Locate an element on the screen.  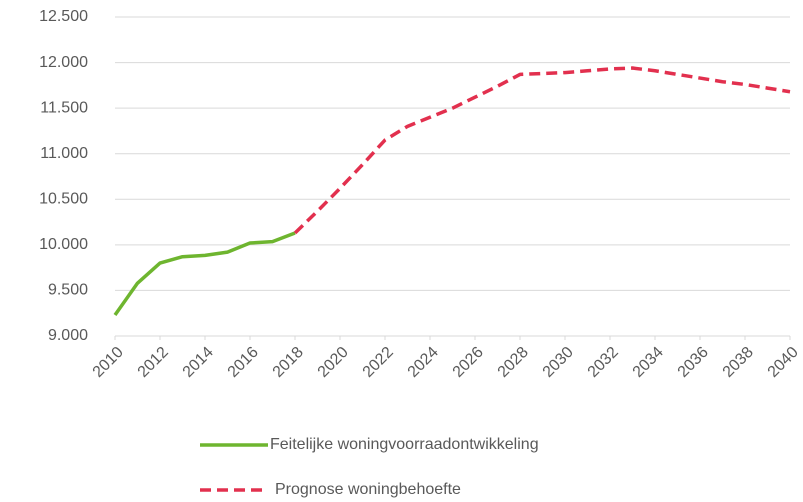
x-tick-label: 2018 is located at coordinates (288, 362).